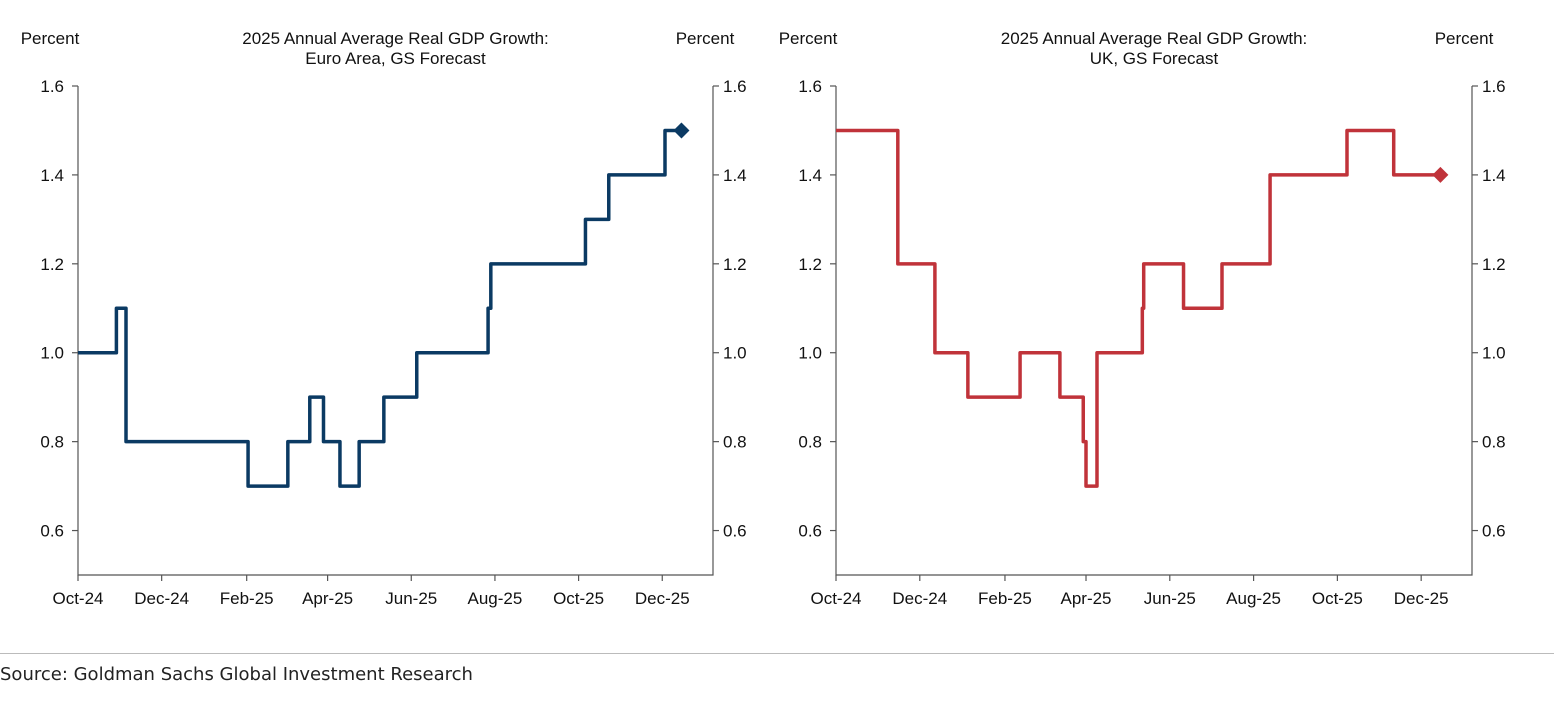 The image size is (1564, 706). Describe the element at coordinates (395, 58) in the screenshot. I see `chart-title: Euro Area, GS Forecast` at that location.